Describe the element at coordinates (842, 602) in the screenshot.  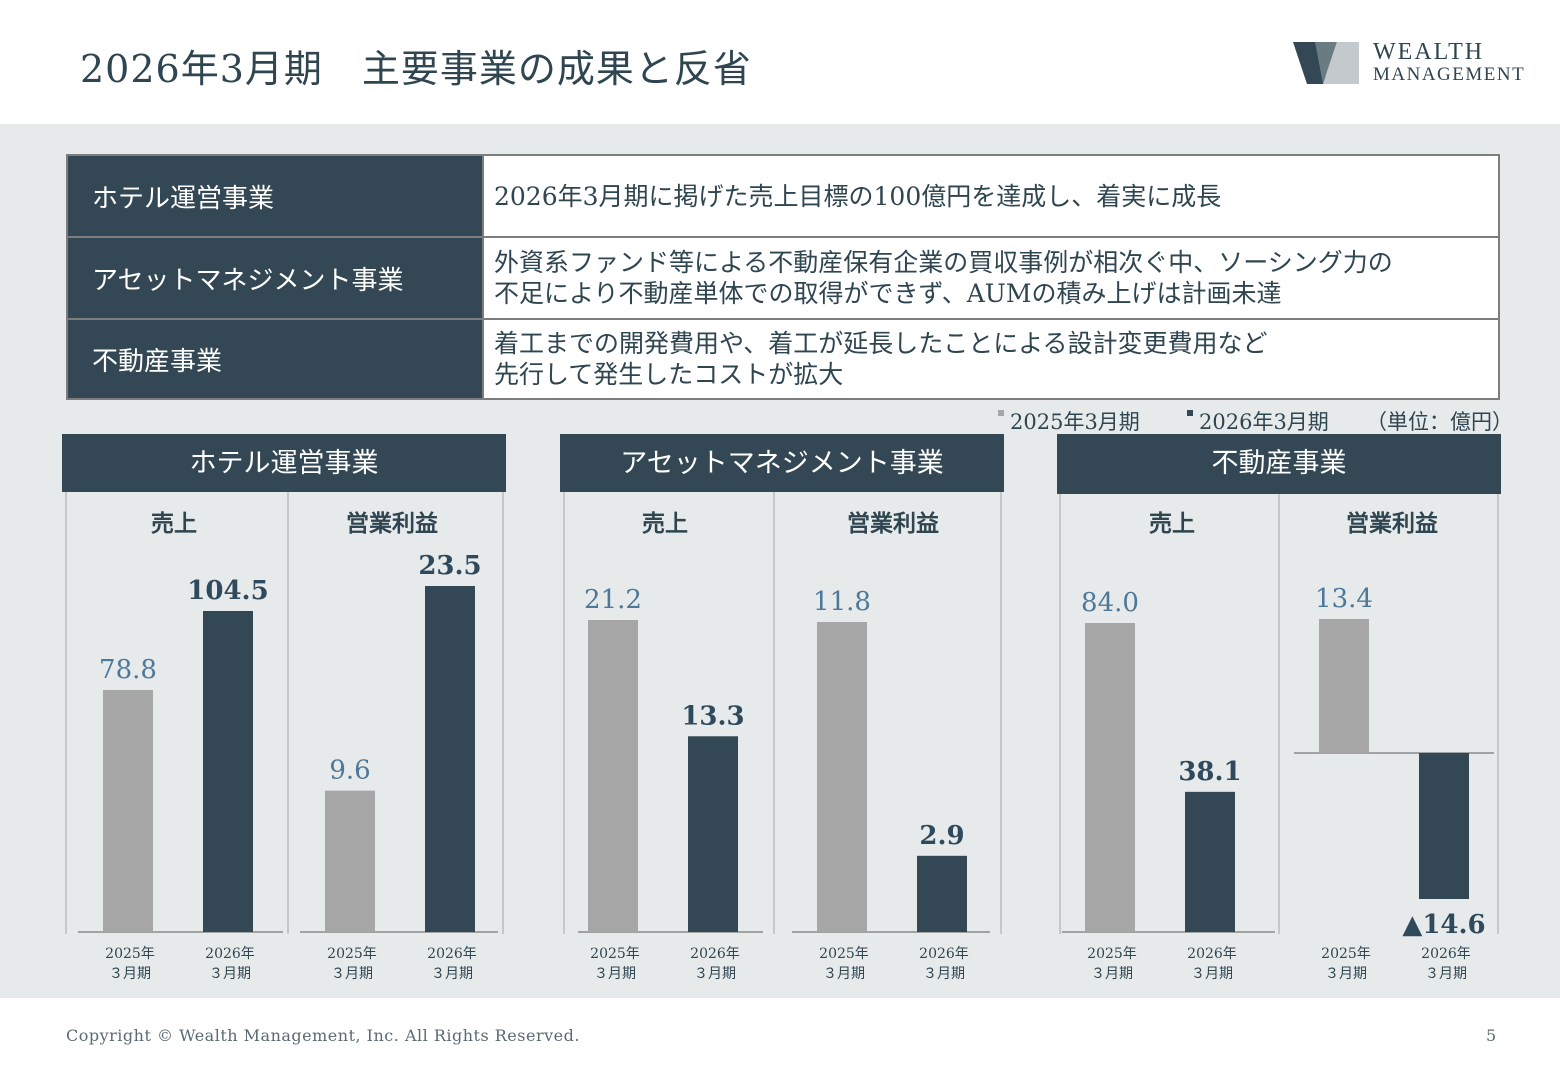
I see `data-label: 11.8` at that location.